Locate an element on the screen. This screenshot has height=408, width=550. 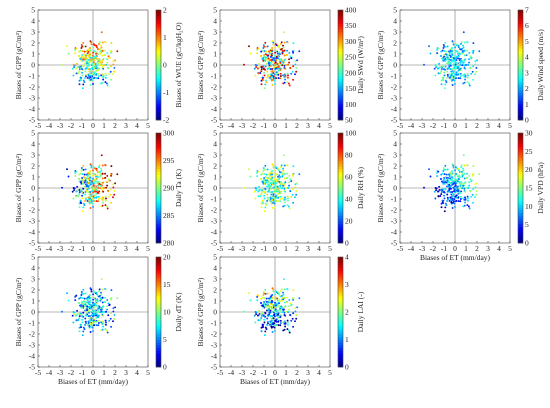
y-tick-label: 4 is located at coordinates (395, 21).